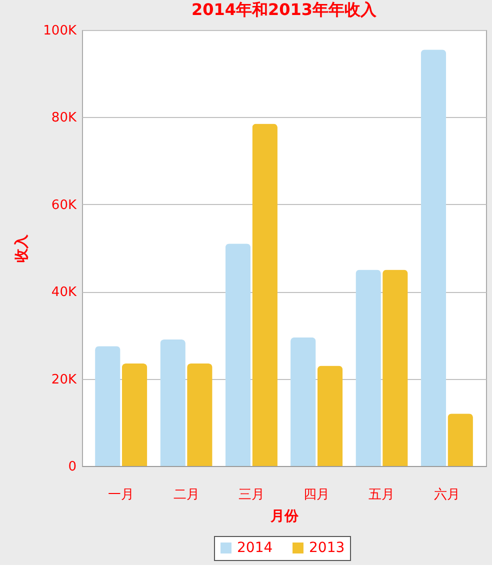 This screenshot has width=492, height=575. I want to click on x-tick-label: 二月, so click(186, 495).